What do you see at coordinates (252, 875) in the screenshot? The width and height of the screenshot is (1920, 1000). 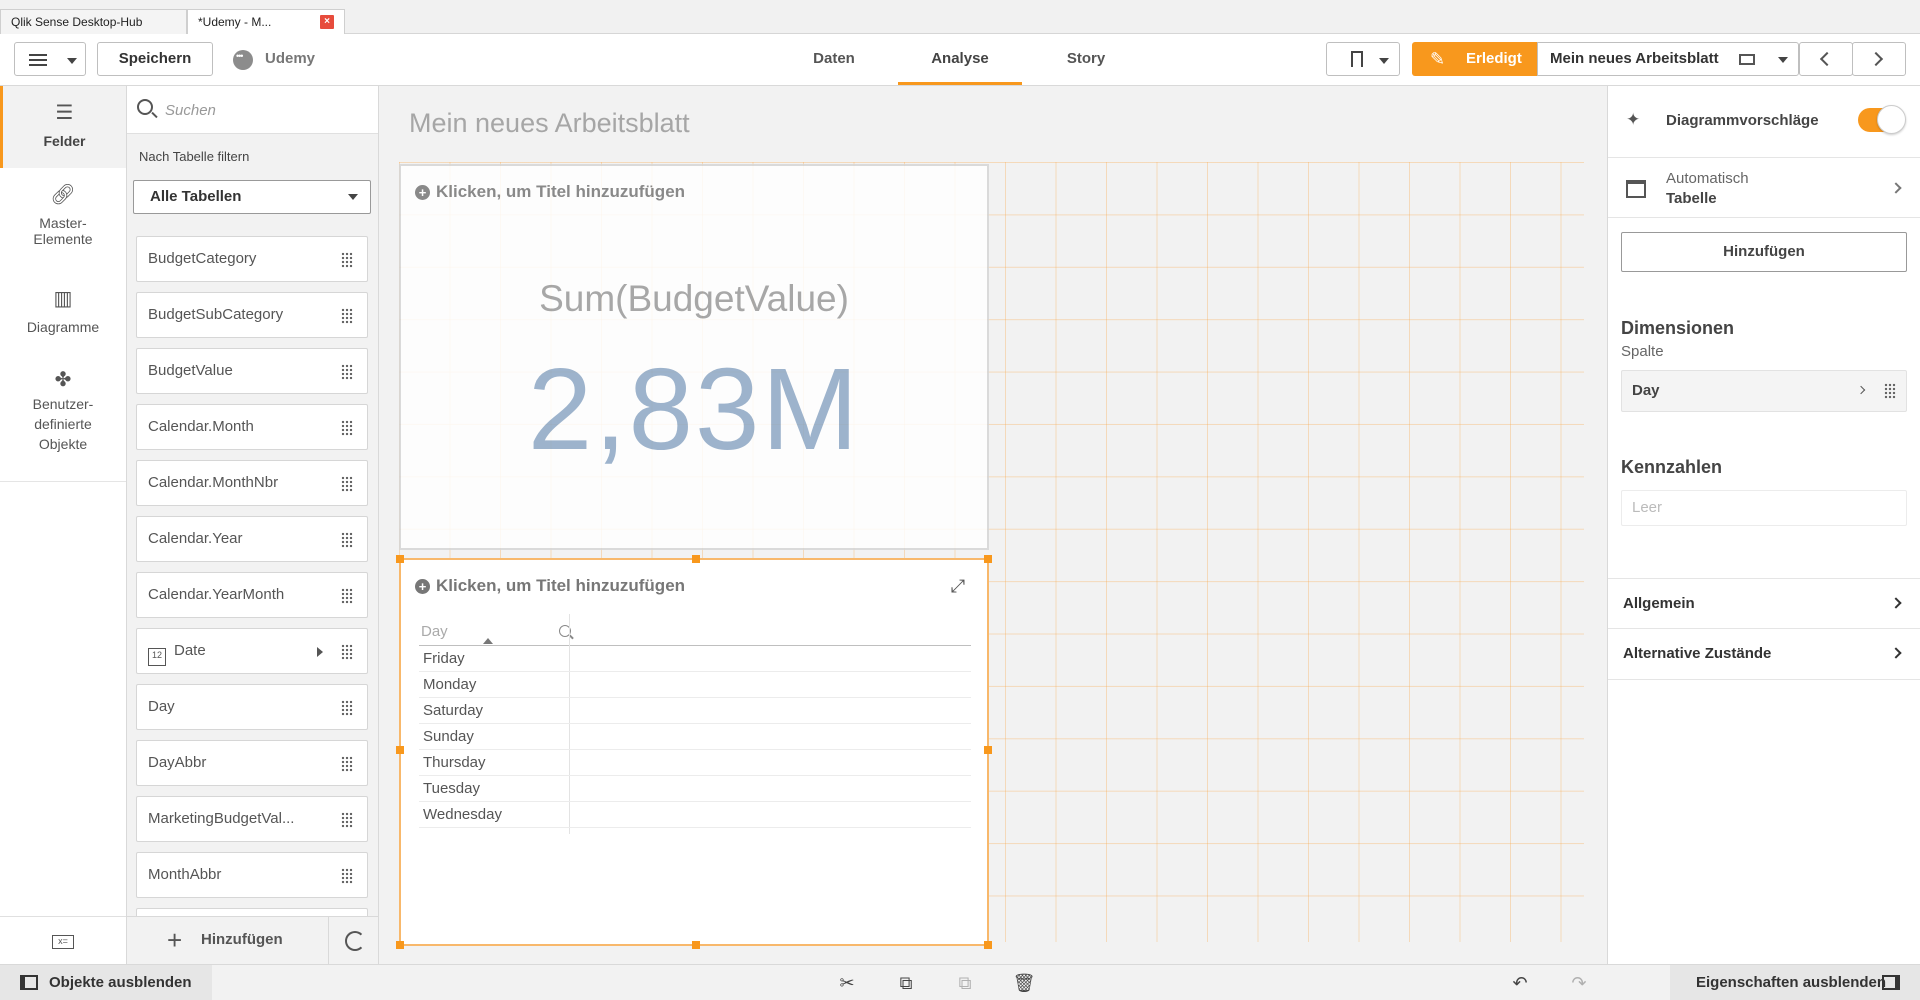 I see `field-item: MonthAbbr` at bounding box center [252, 875].